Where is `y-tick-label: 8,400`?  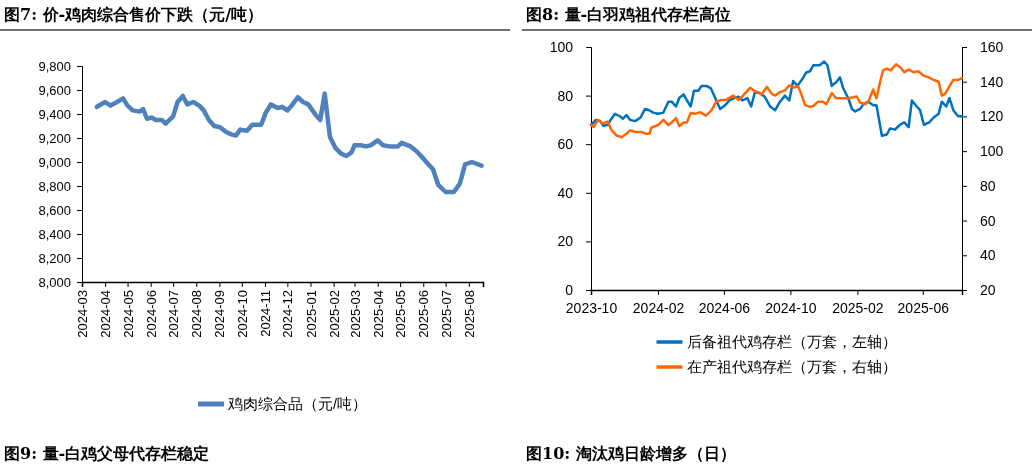
y-tick-label: 8,400 is located at coordinates (54, 234).